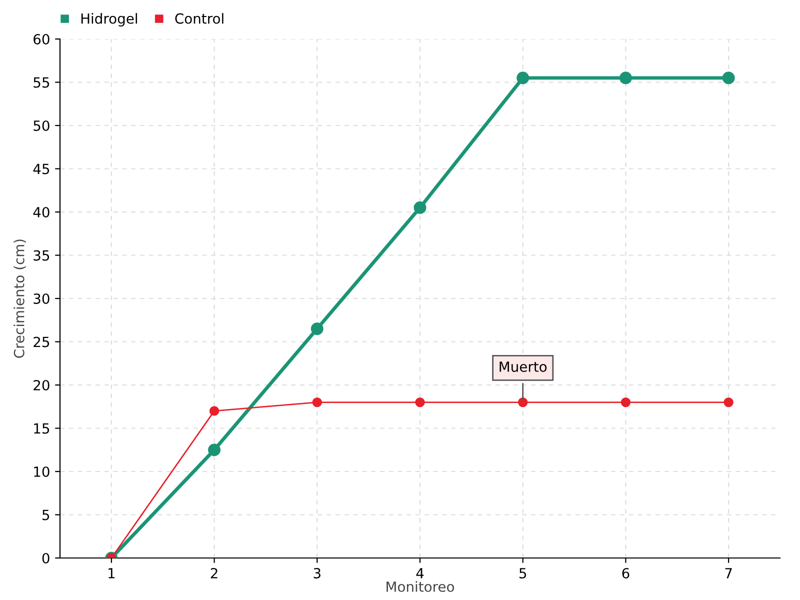 Image resolution: width=800 pixels, height=600 pixels. What do you see at coordinates (109, 19) in the screenshot?
I see `legend-label: Hidrogel` at bounding box center [109, 19].